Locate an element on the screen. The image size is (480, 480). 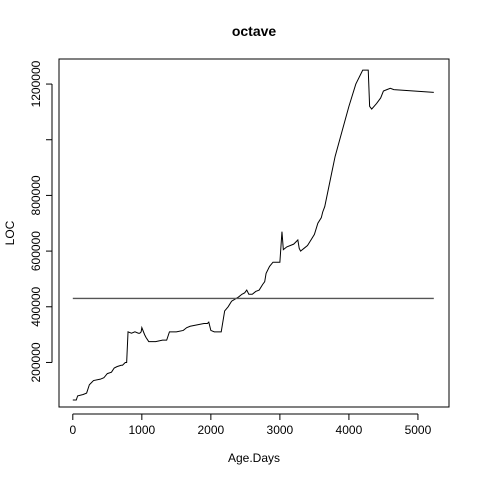
y-axis: 200000 400000 600000 800000 1200000 is located at coordinates (41, 221).